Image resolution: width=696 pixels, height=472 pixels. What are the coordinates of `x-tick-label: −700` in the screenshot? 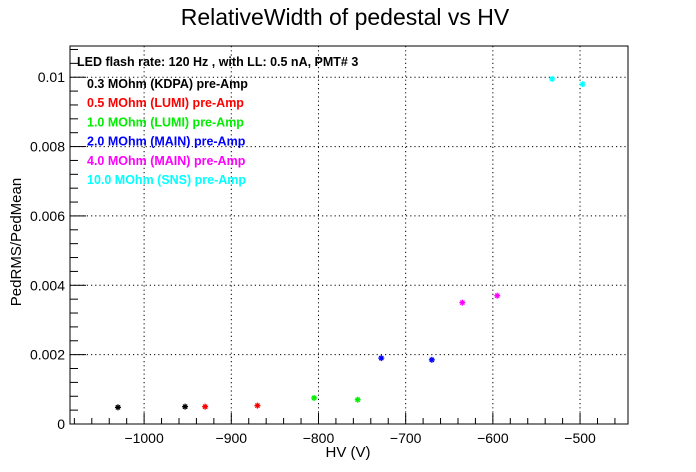 It's located at (406, 438).